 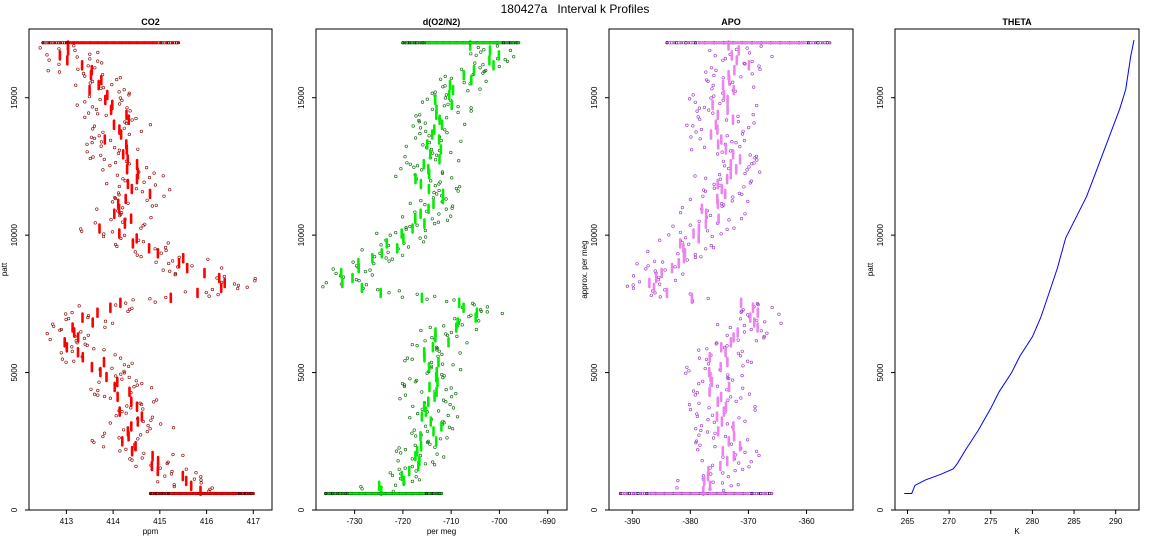 I want to click on o2n2-ytick-label: 5000, so click(x=301, y=372).